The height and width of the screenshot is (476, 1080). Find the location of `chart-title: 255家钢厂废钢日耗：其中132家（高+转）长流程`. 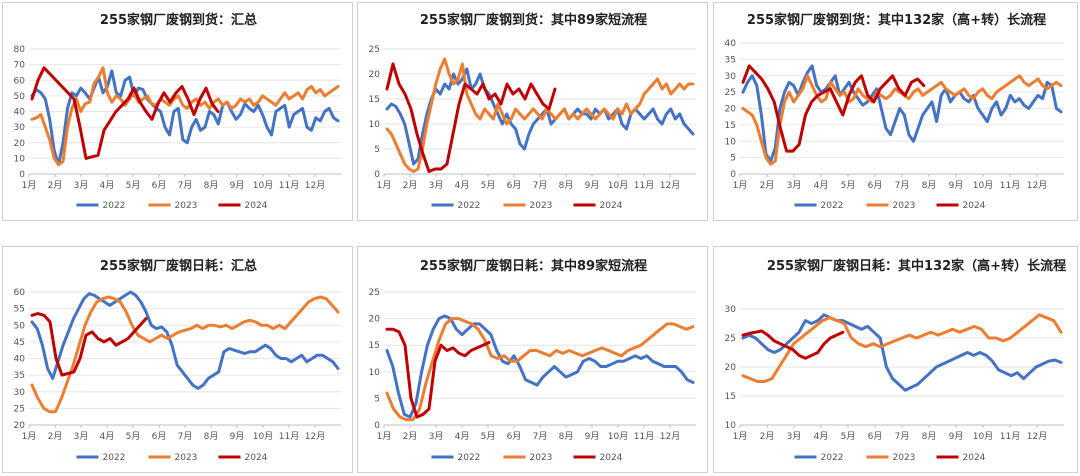

chart-title: 255家钢厂废钢日耗：其中132家（高+转）长流程 is located at coordinates (916, 266).